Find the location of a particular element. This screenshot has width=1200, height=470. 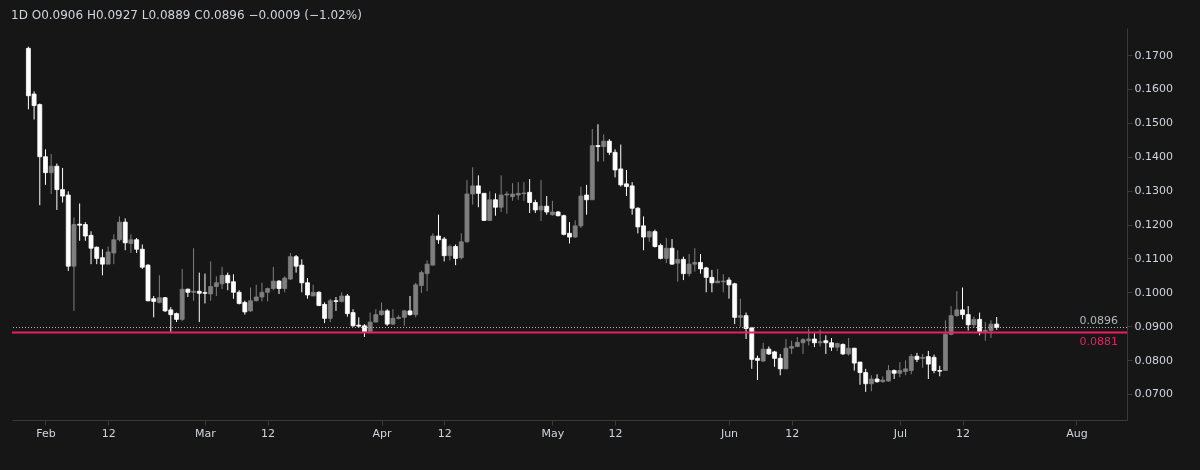

y-tick-label: 0.1100 is located at coordinates (1153, 258).